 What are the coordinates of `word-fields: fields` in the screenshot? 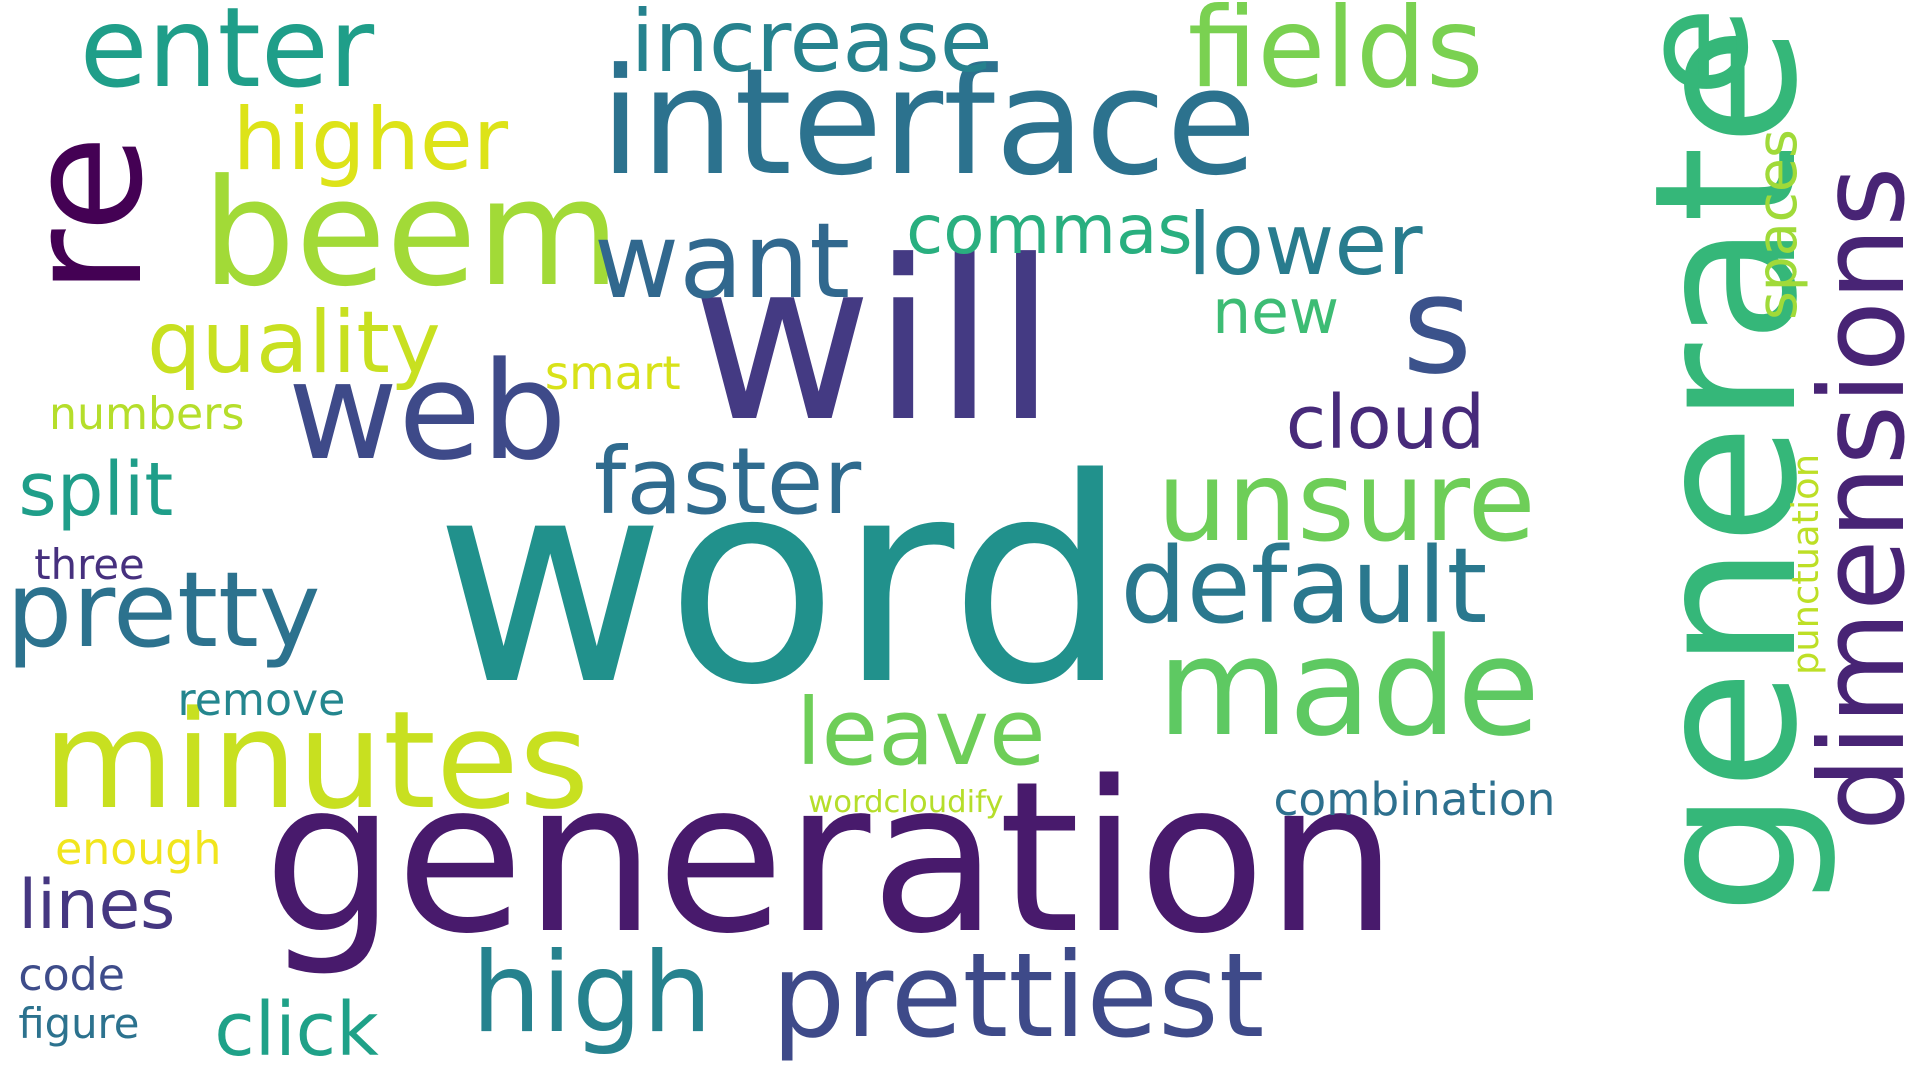 It's located at (1335, 56).